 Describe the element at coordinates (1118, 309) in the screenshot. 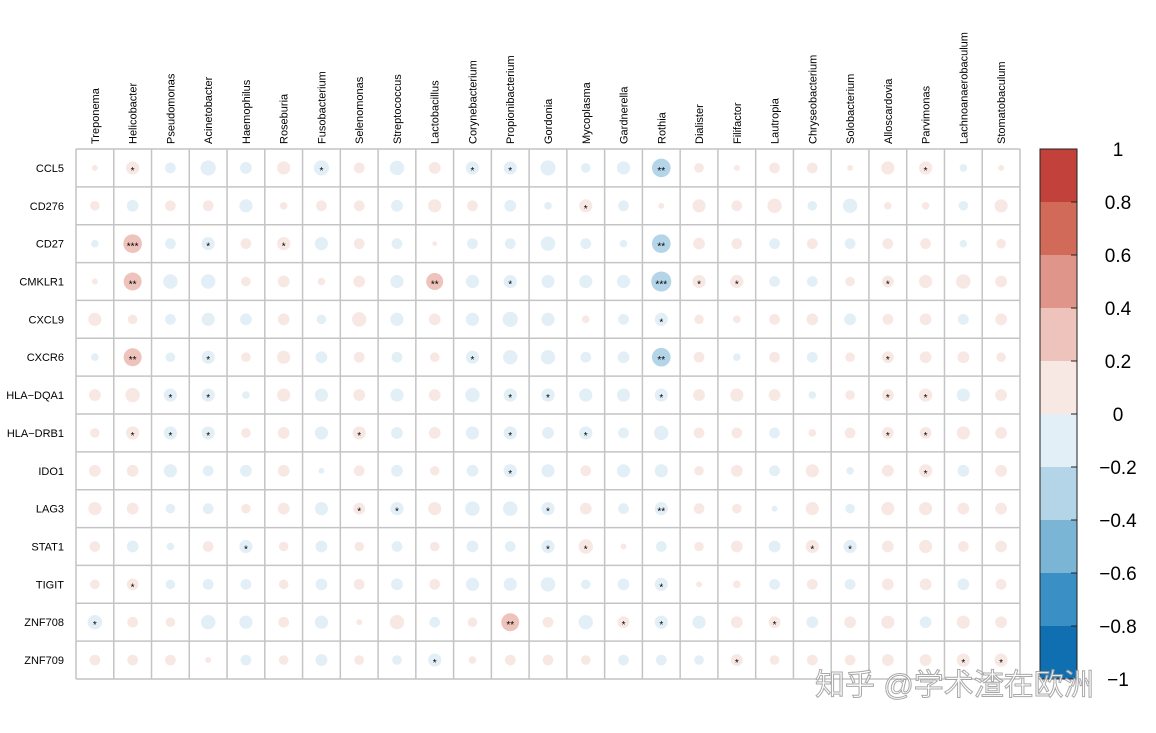

I see `colorbar-tick-label: 0.4` at that location.